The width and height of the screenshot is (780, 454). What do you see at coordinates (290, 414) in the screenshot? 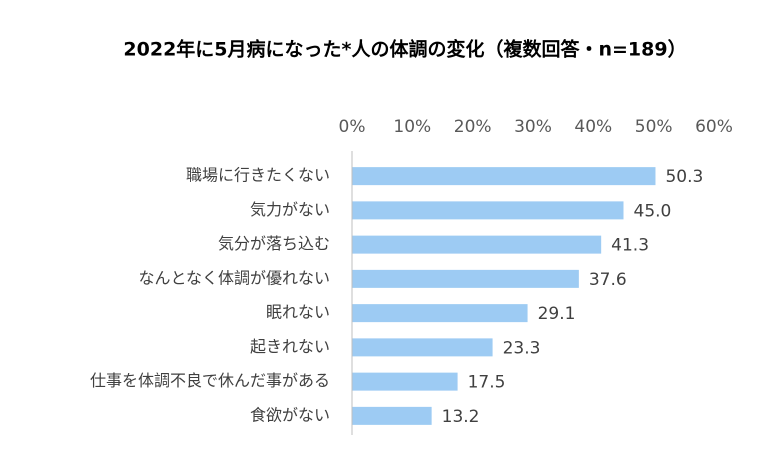
I see `y-tick-label: 食欲がない` at bounding box center [290, 414].